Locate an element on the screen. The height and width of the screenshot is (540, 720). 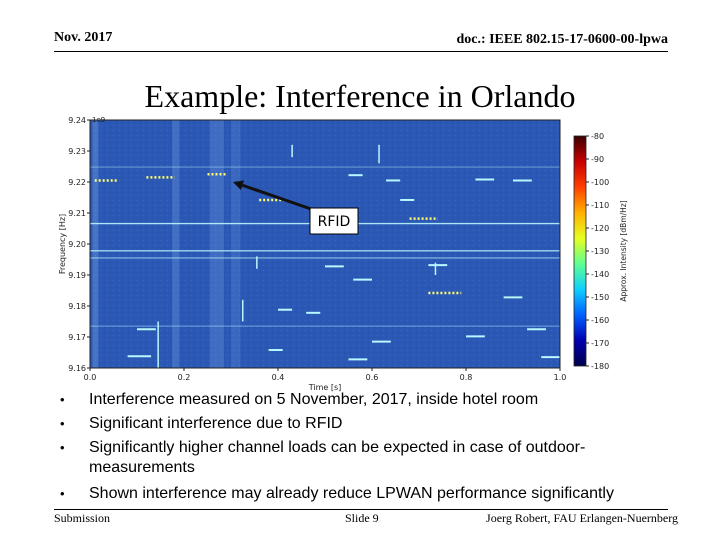
footer-divider is located at coordinates (361, 509).